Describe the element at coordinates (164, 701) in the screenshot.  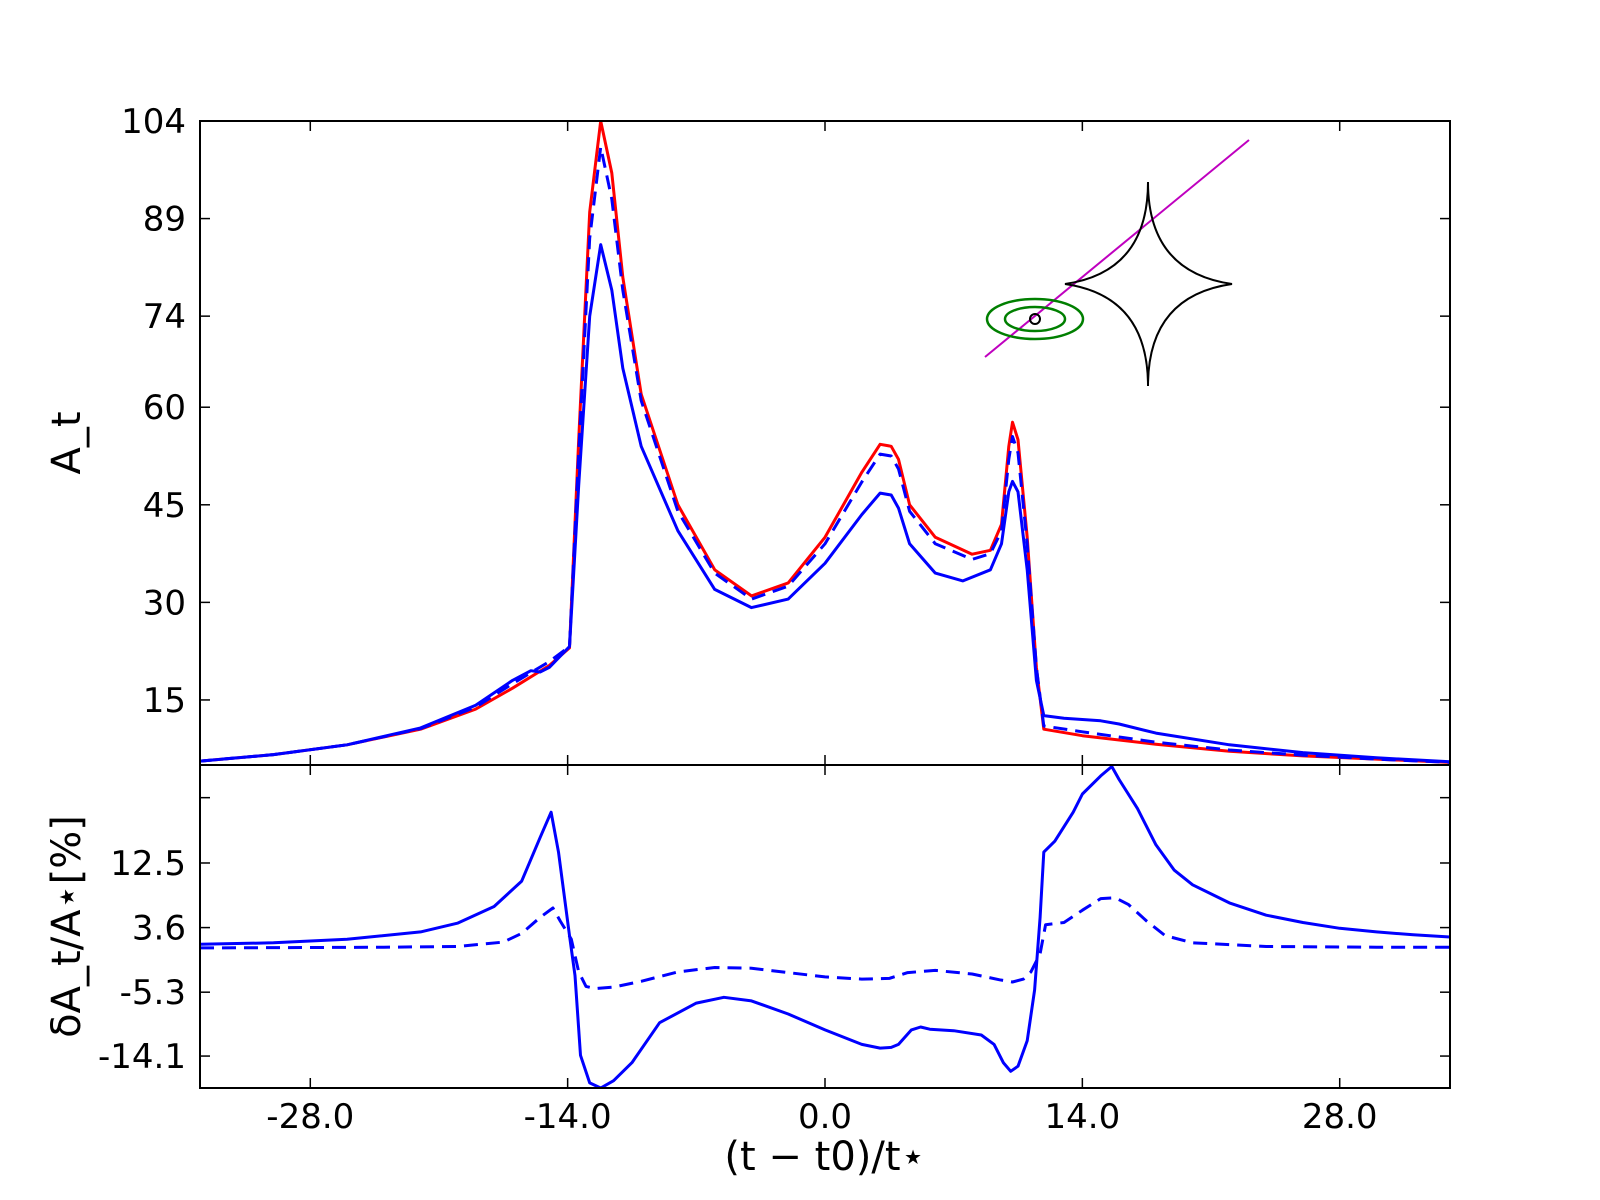
I see `top-ytick-label: 15` at that location.